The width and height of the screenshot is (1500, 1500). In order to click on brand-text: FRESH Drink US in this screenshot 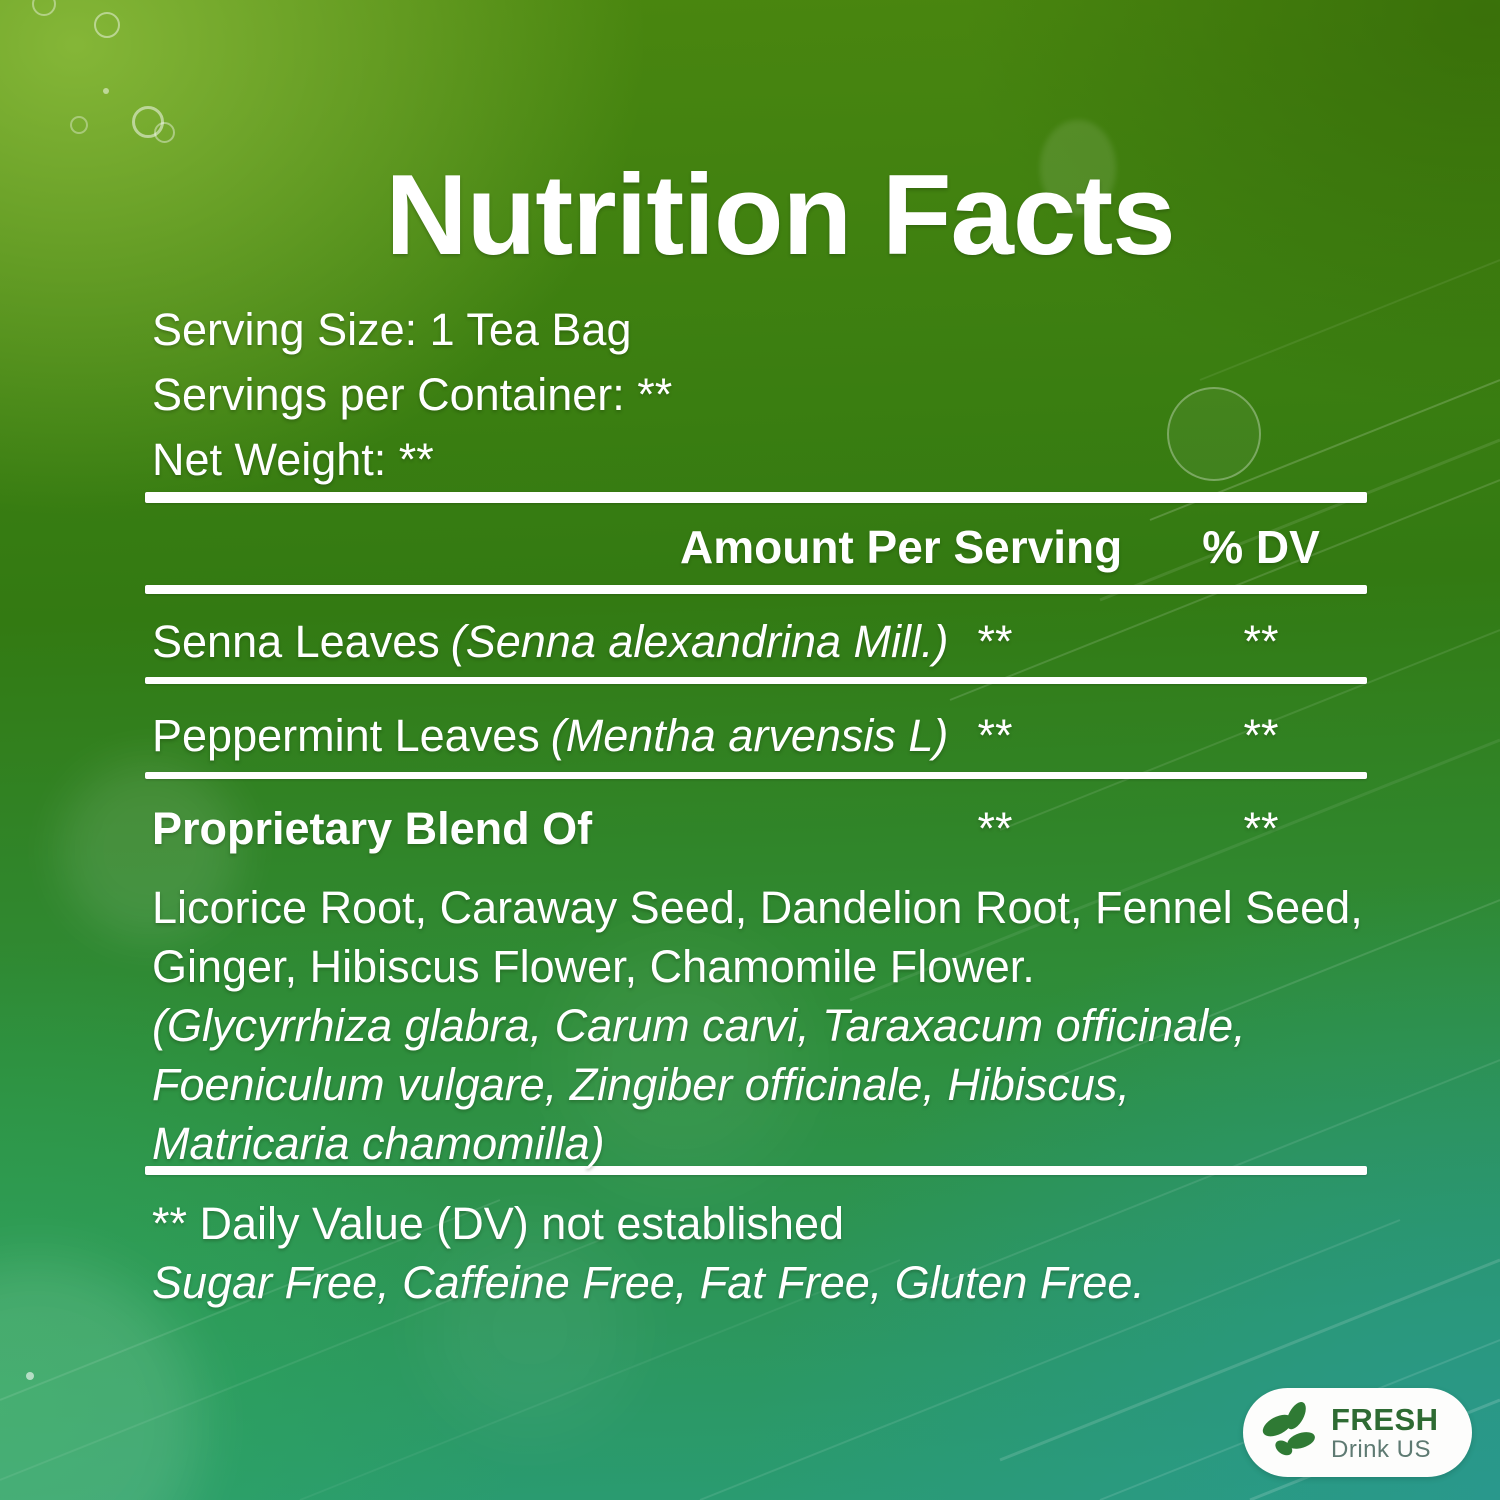, I will do `click(1385, 1433)`.